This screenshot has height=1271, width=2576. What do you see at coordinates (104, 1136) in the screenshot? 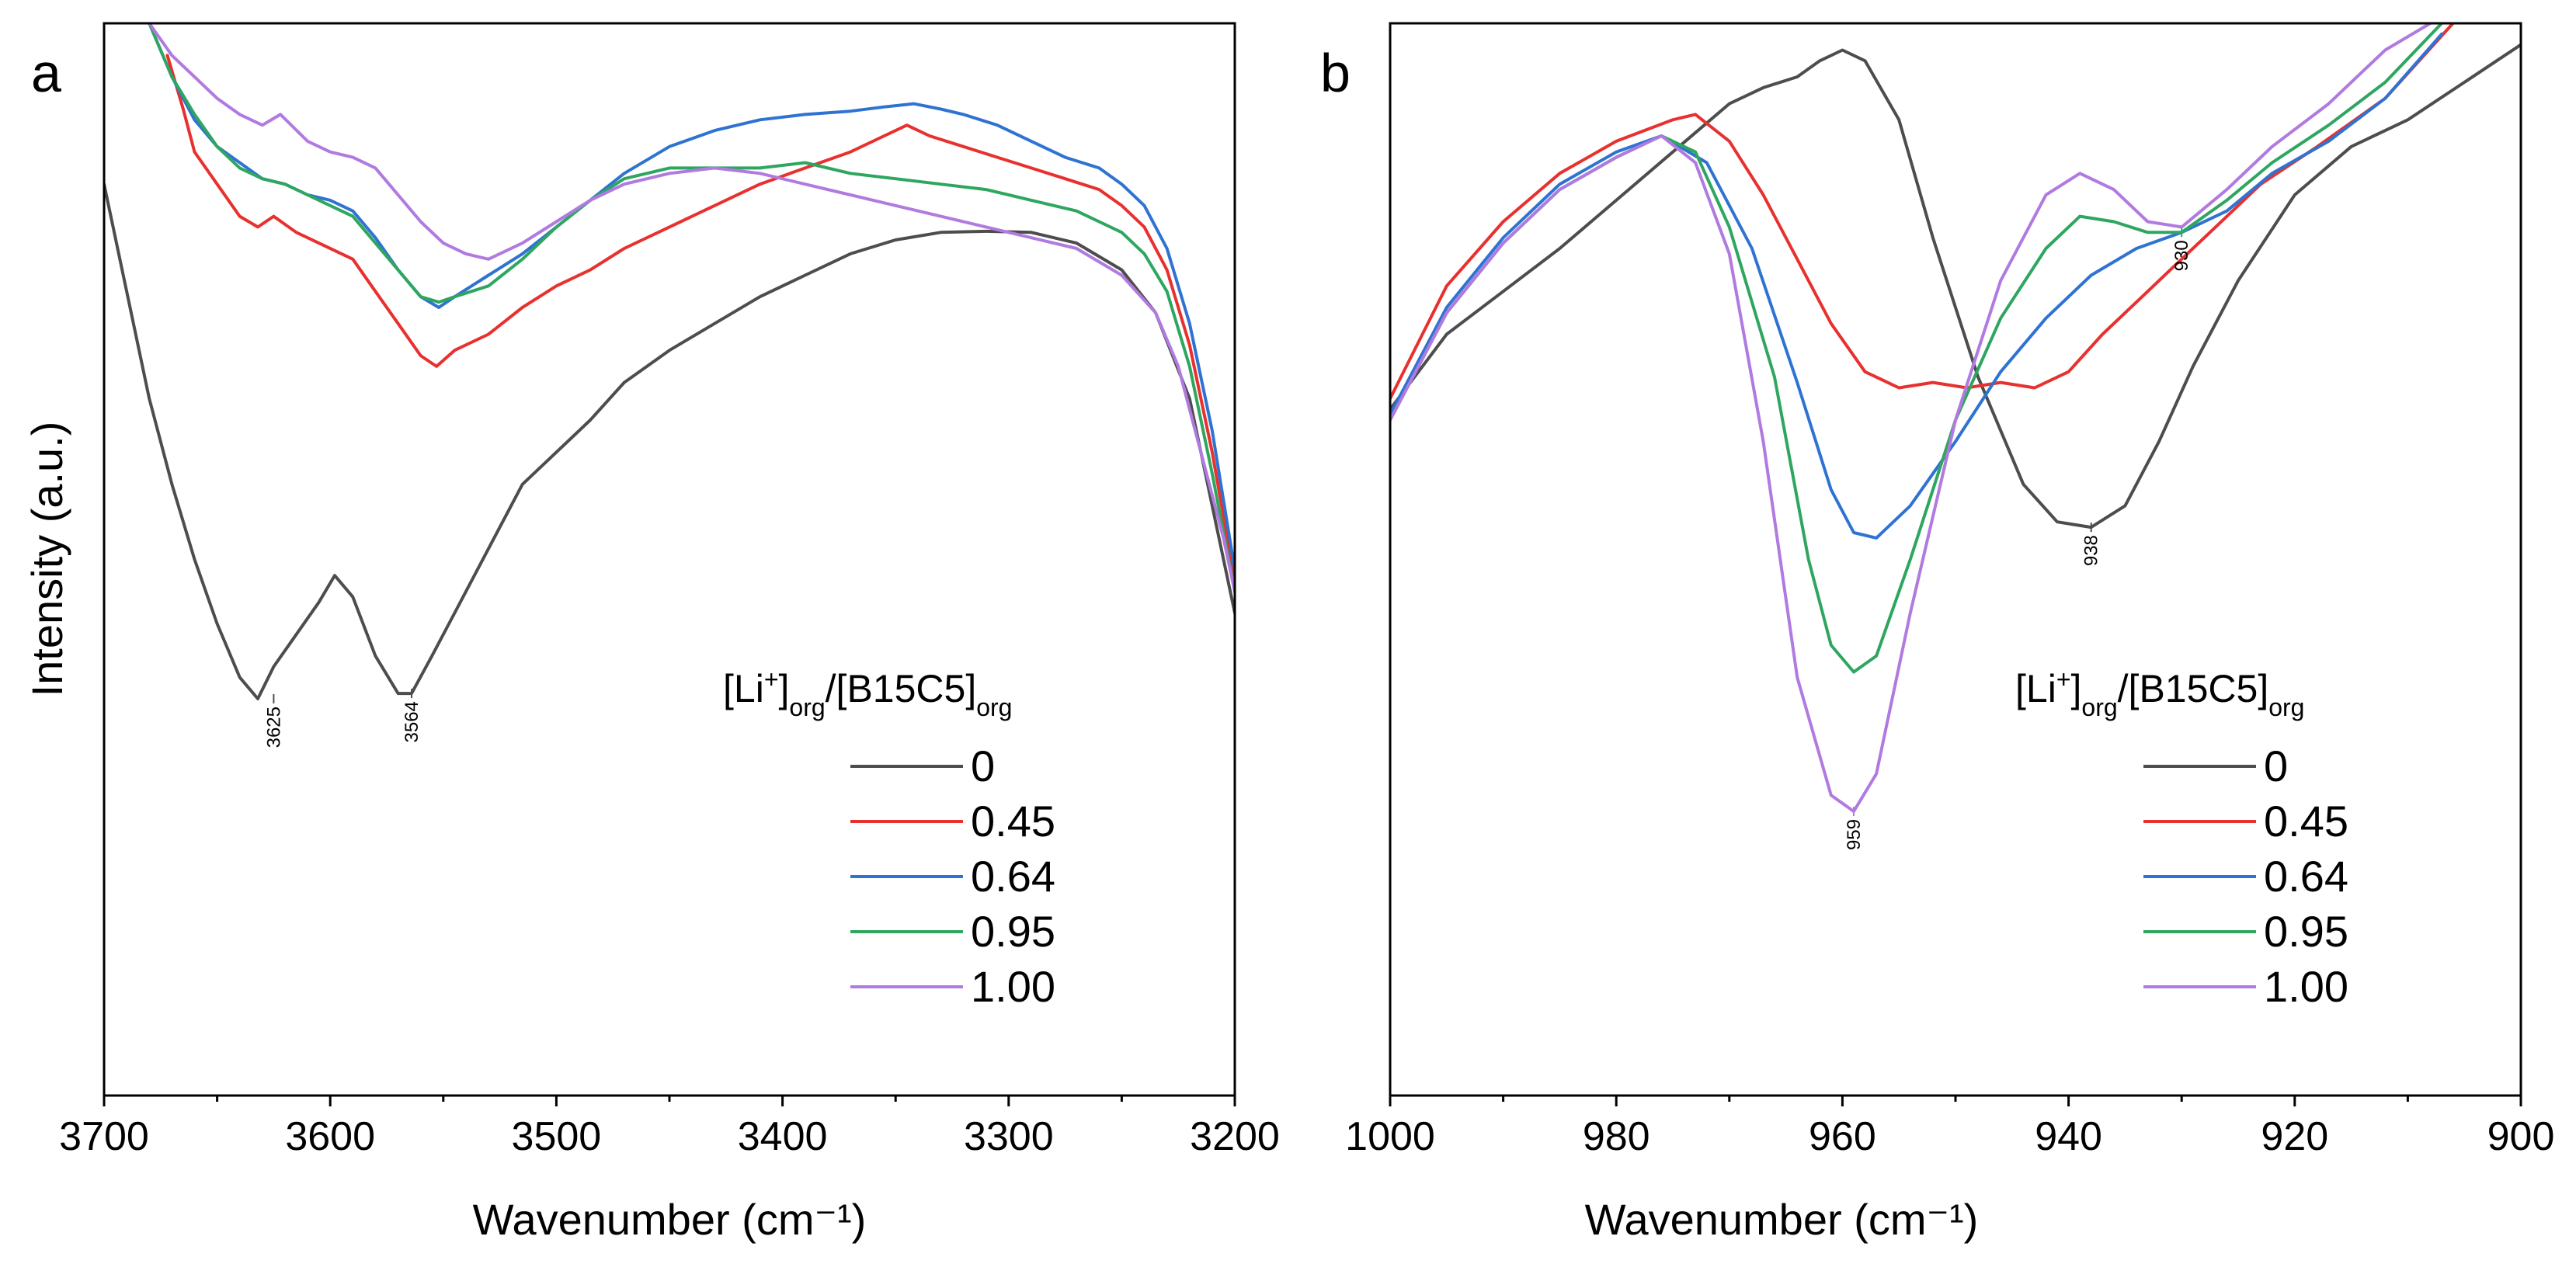
I see `x-tick-label: 3700` at bounding box center [104, 1136].